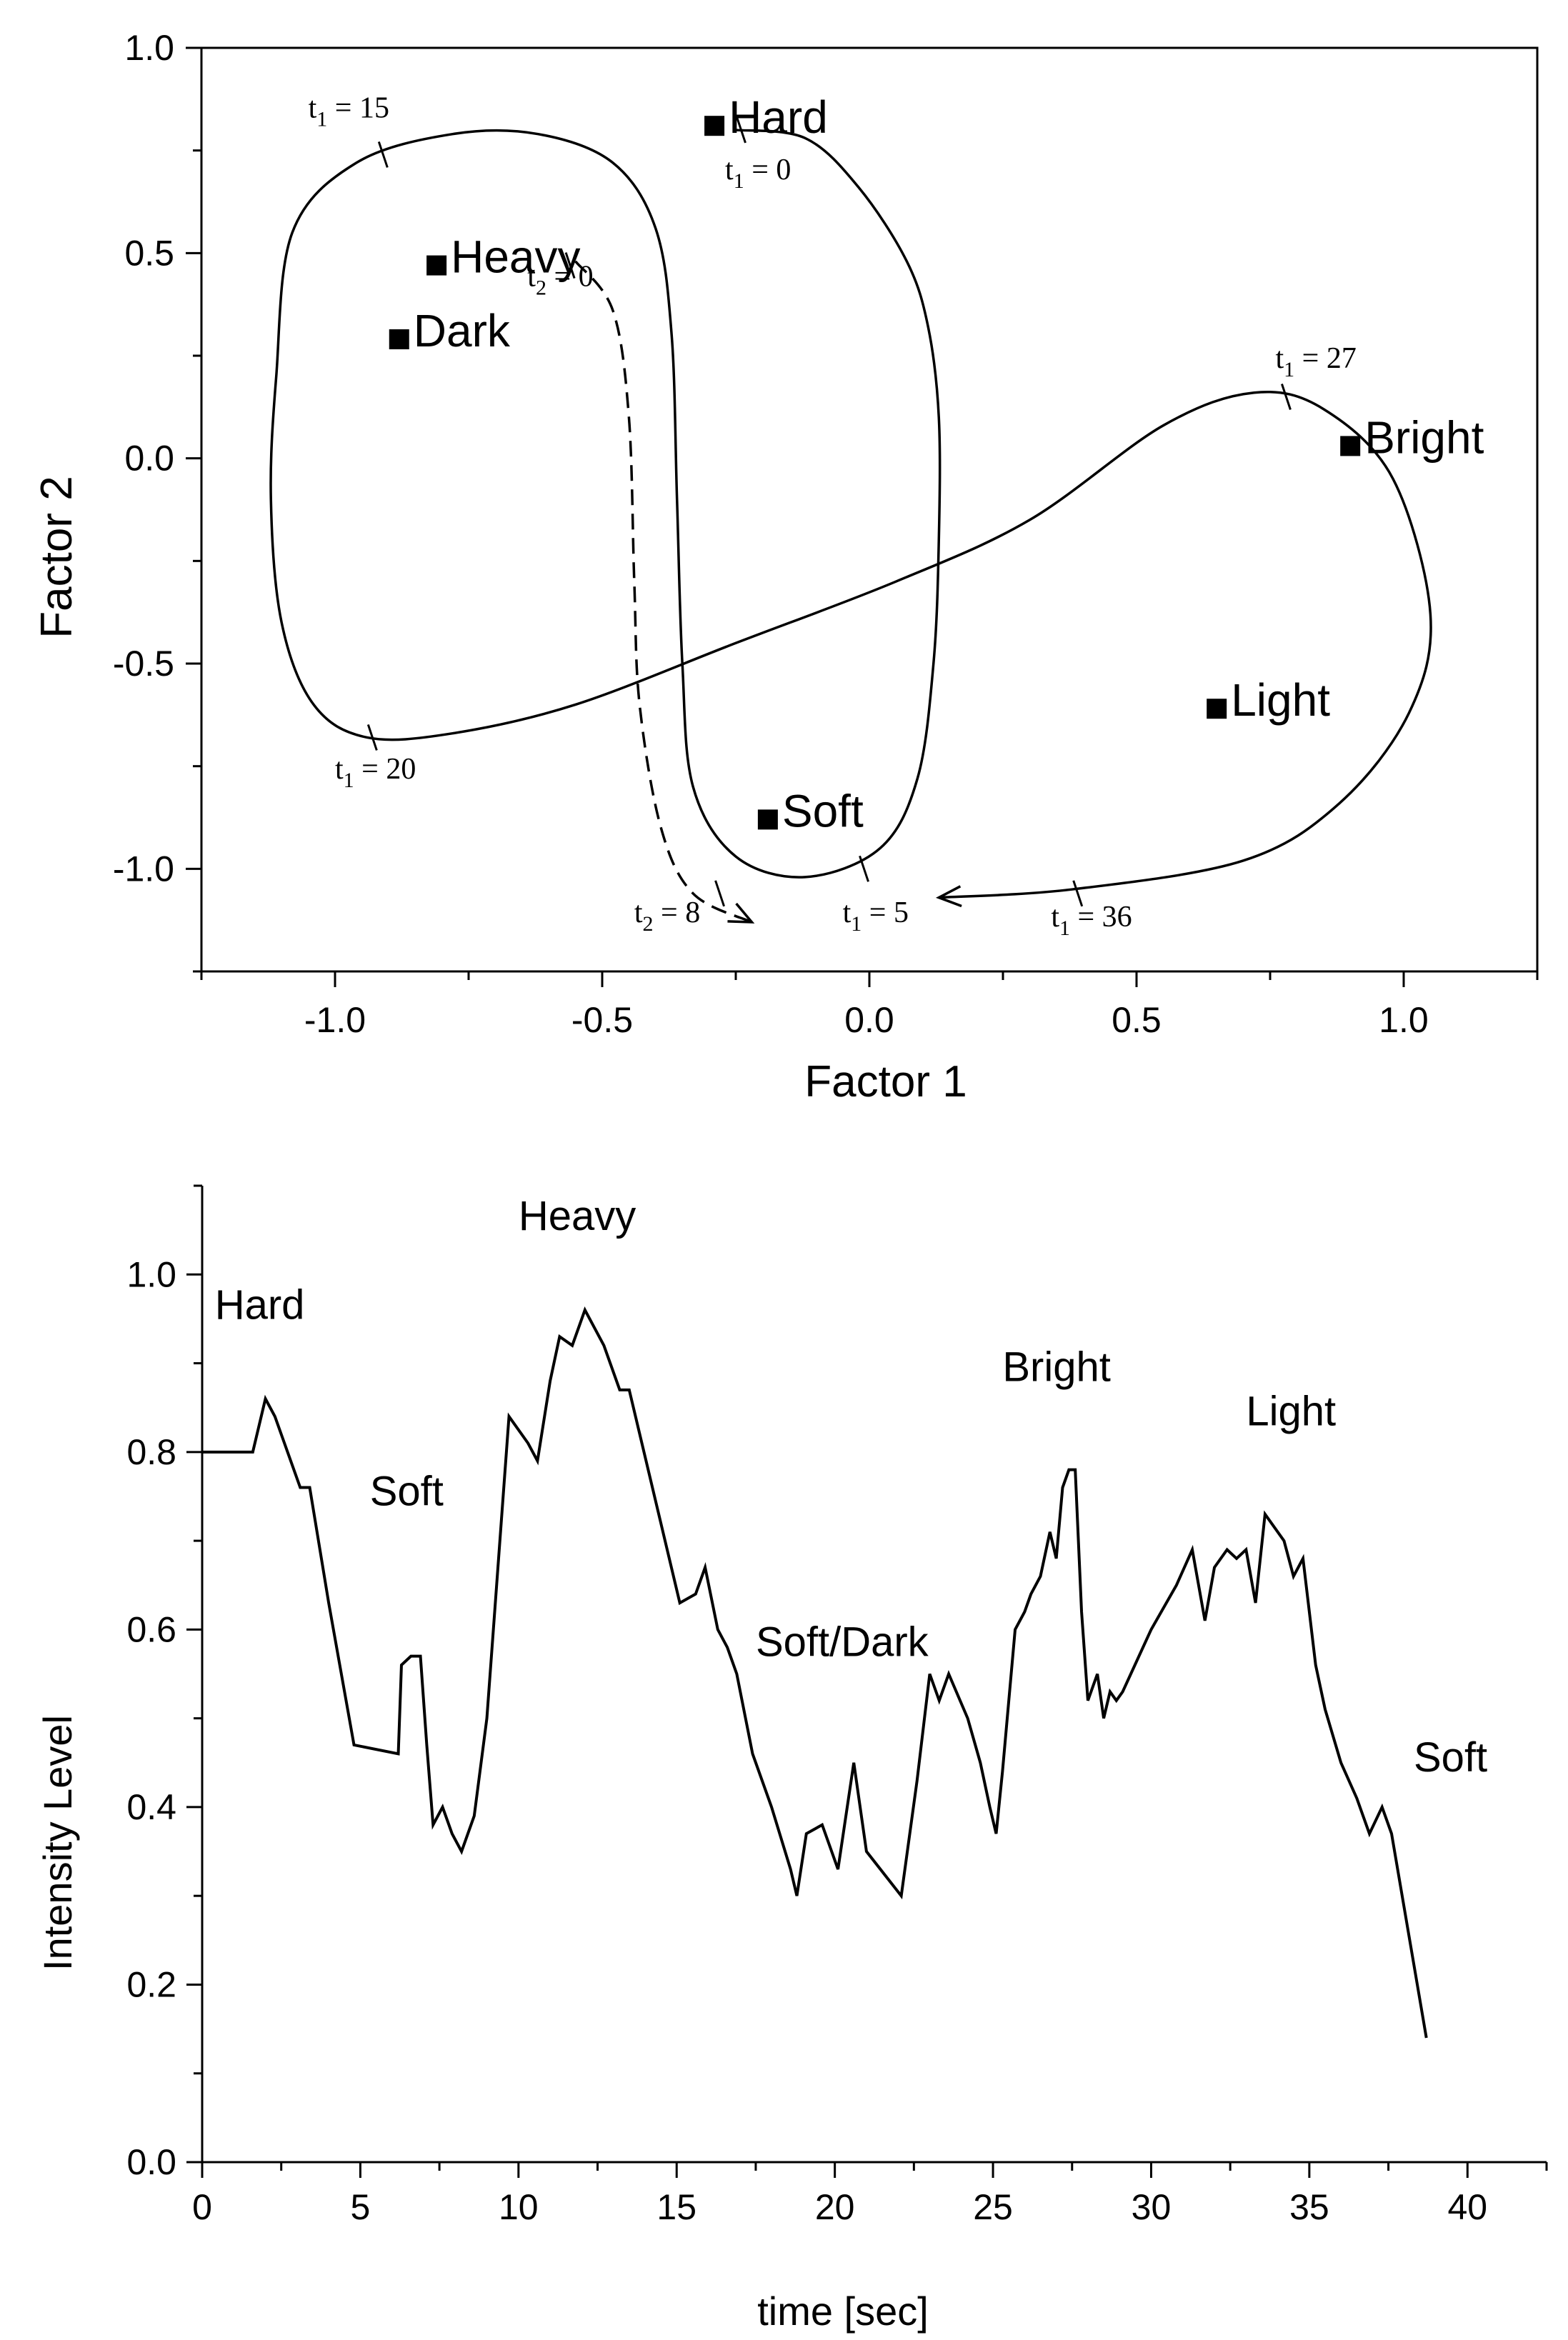 This screenshot has height=2340, width=1568. What do you see at coordinates (151, 2162) in the screenshot?
I see `bottom-y-tick-label: 0.0` at bounding box center [151, 2162].